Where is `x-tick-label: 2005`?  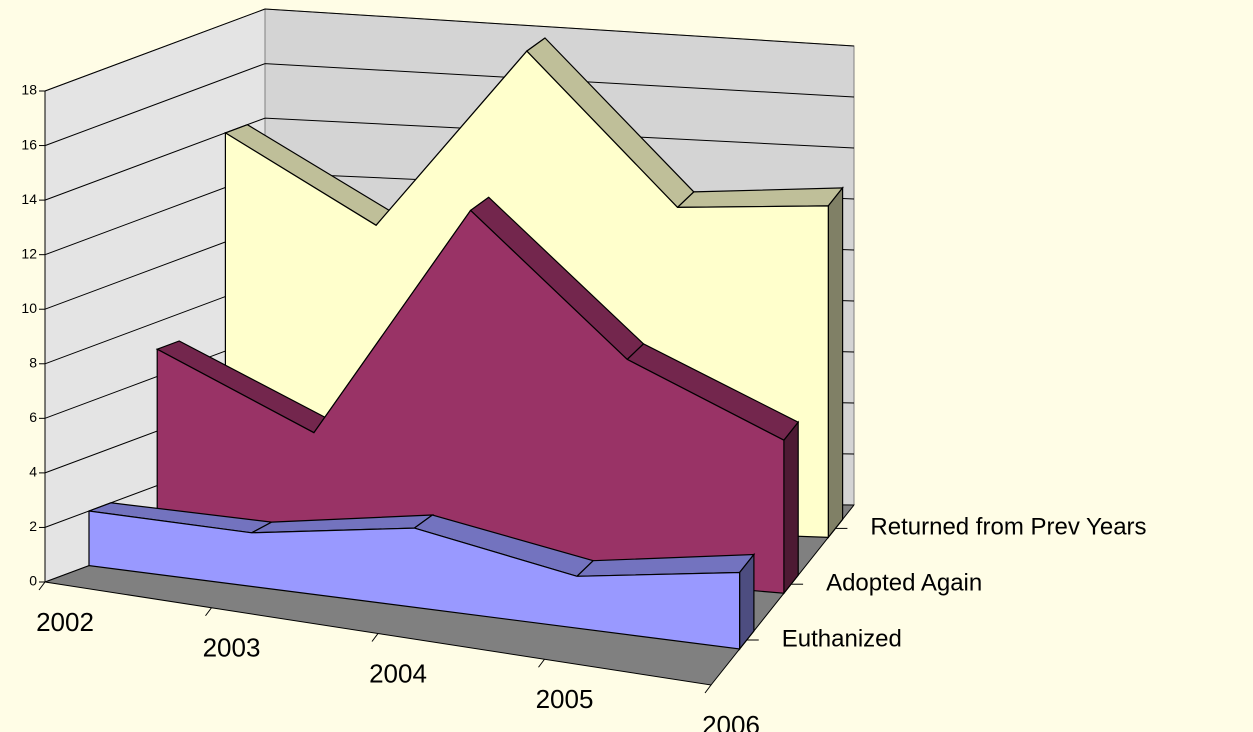
x-tick-label: 2005 is located at coordinates (565, 699).